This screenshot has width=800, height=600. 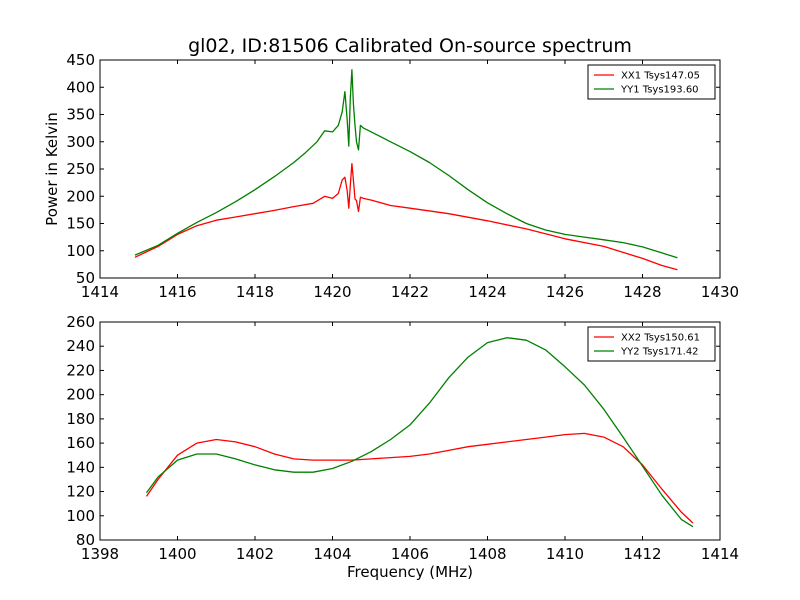 I want to click on x-tick-label: 1418, so click(x=255, y=292).